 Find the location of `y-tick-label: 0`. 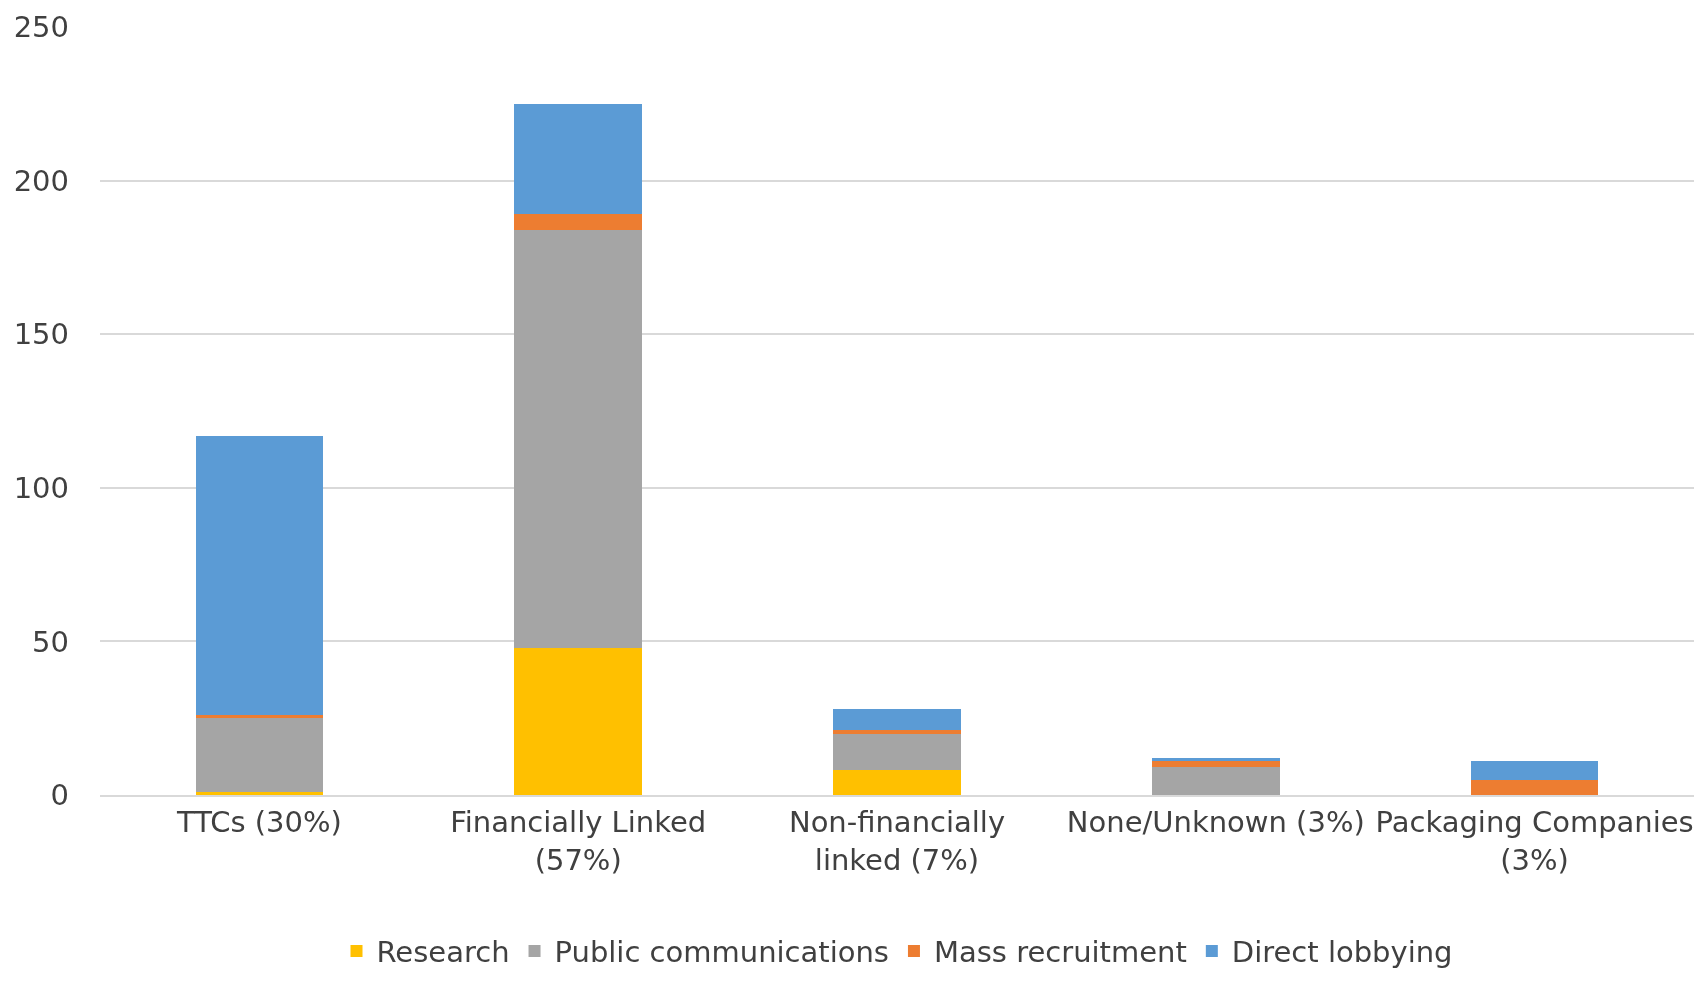

y-tick-label: 0 is located at coordinates (59, 795).